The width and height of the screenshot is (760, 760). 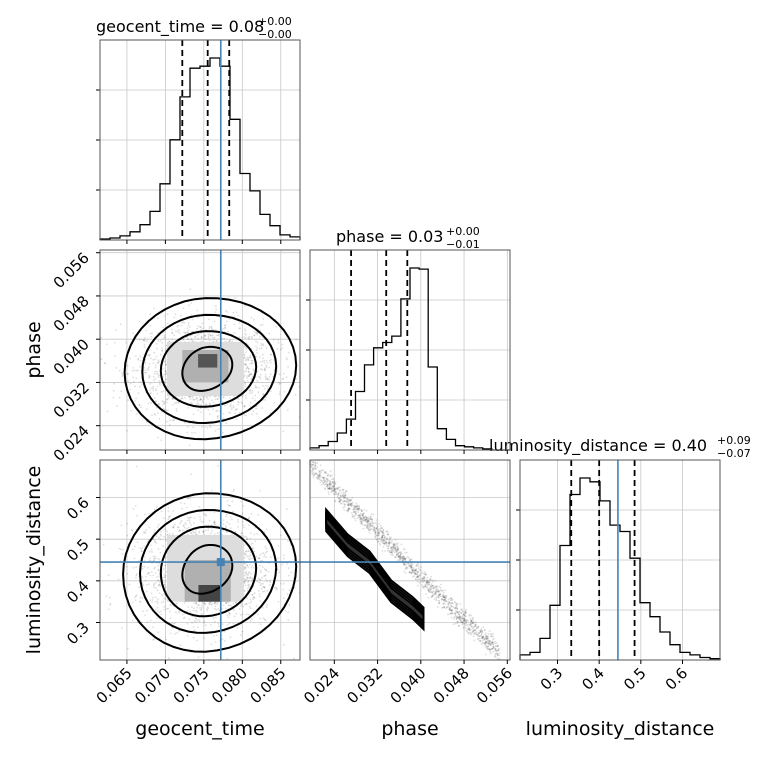 What do you see at coordinates (620, 729) in the screenshot?
I see `xlabel-luminosity-distance: luminosity_distance` at bounding box center [620, 729].